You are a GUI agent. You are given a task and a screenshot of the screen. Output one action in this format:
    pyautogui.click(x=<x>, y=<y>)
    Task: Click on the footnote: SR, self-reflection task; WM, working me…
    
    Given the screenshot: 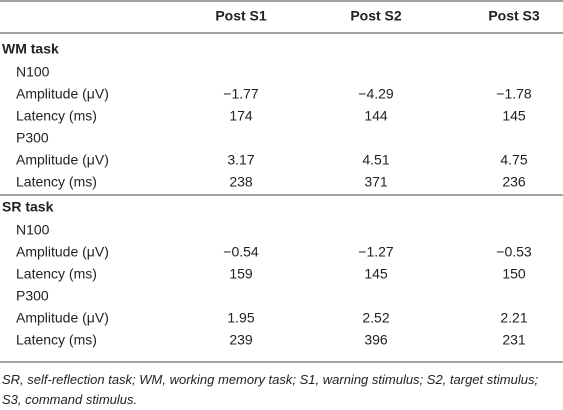 What is the action you would take?
    pyautogui.click(x=270, y=389)
    